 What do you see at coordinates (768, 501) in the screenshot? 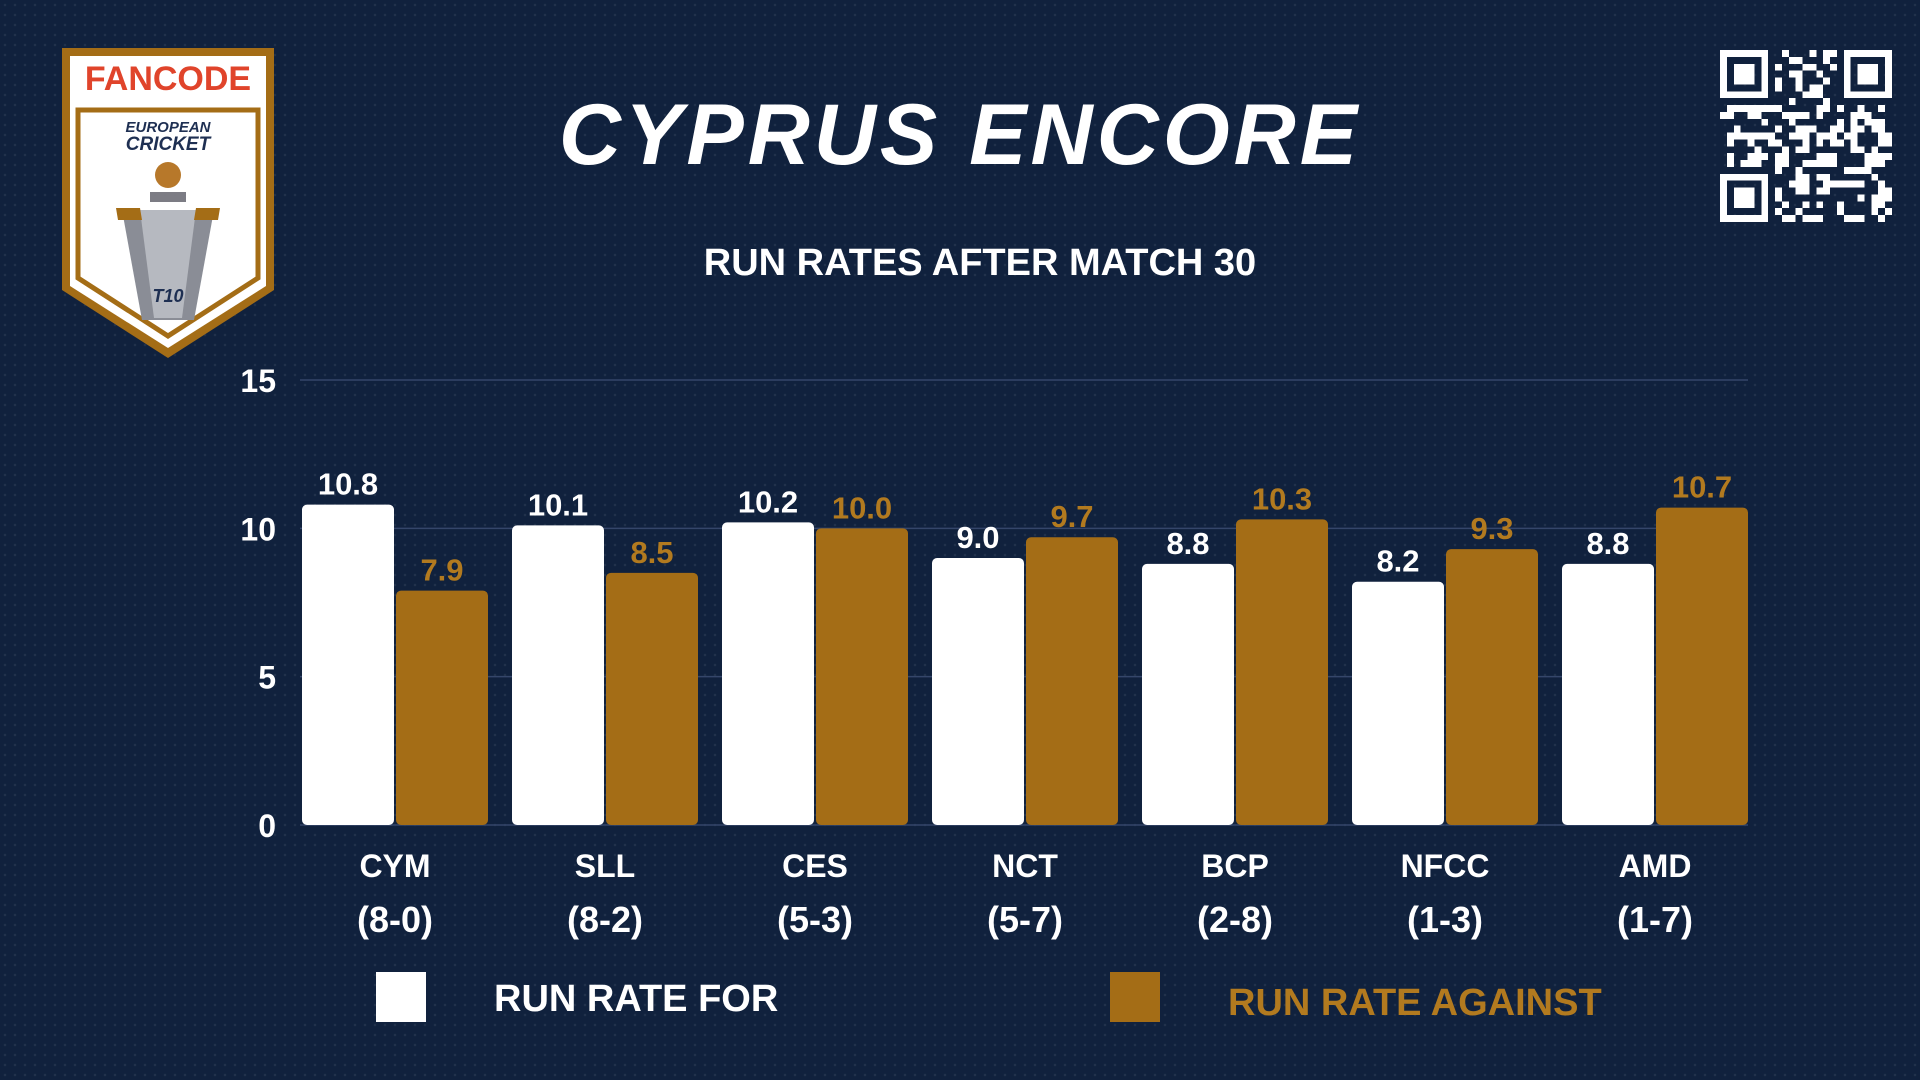
I see `value-label: 10.2` at bounding box center [768, 501].